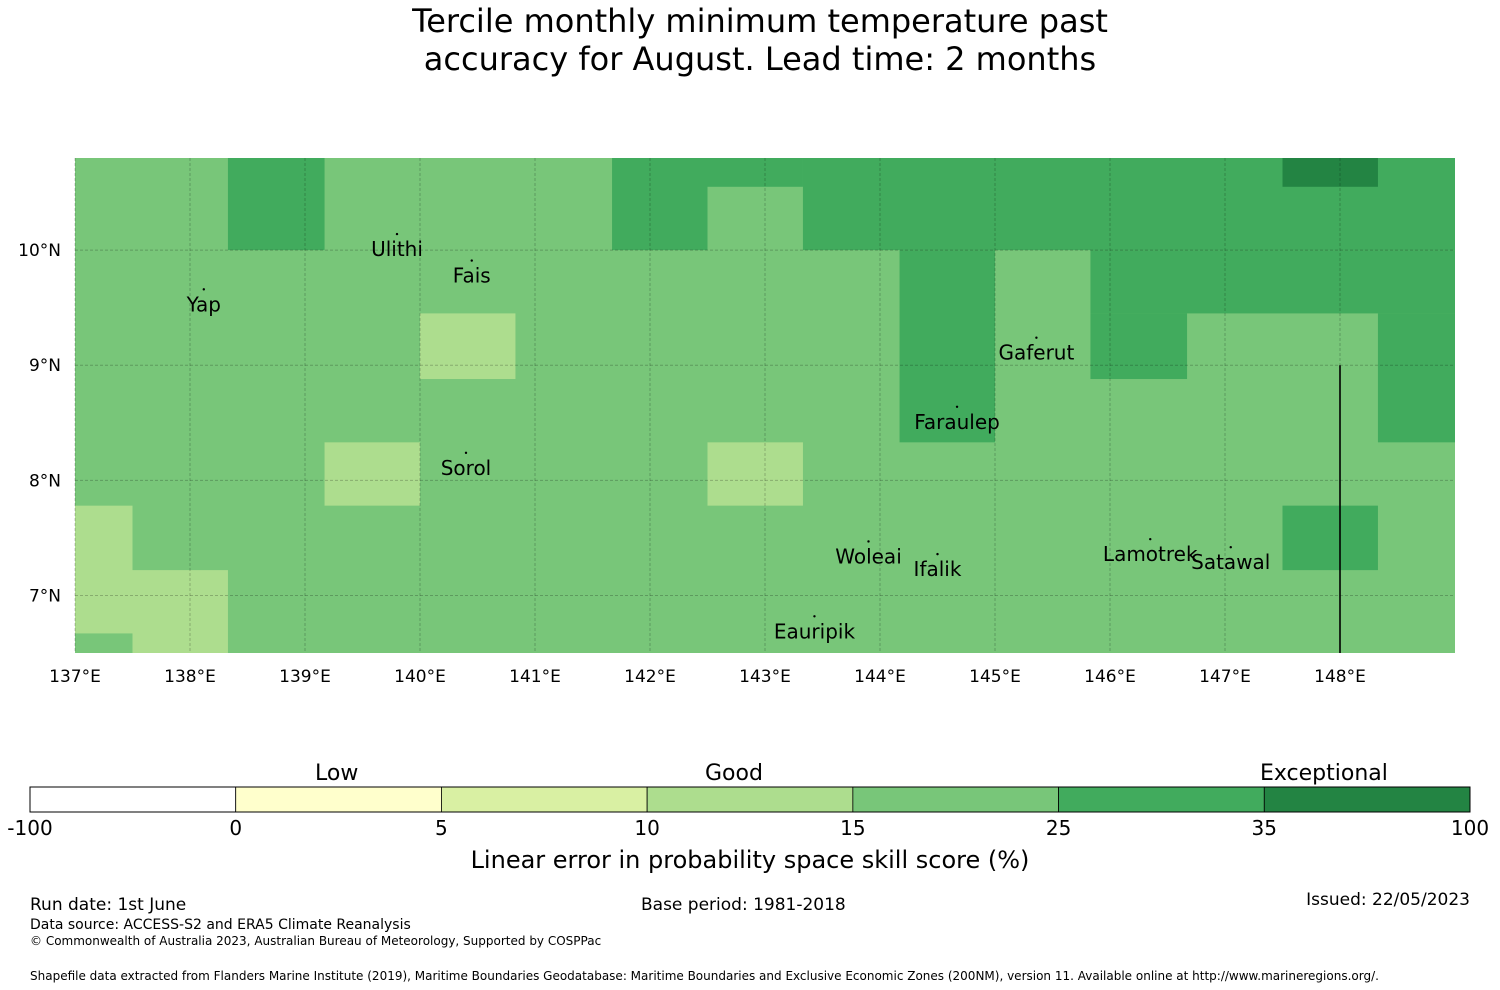  What do you see at coordinates (1470, 828) in the screenshot?
I see `colorbar-tick-label: 100` at bounding box center [1470, 828].